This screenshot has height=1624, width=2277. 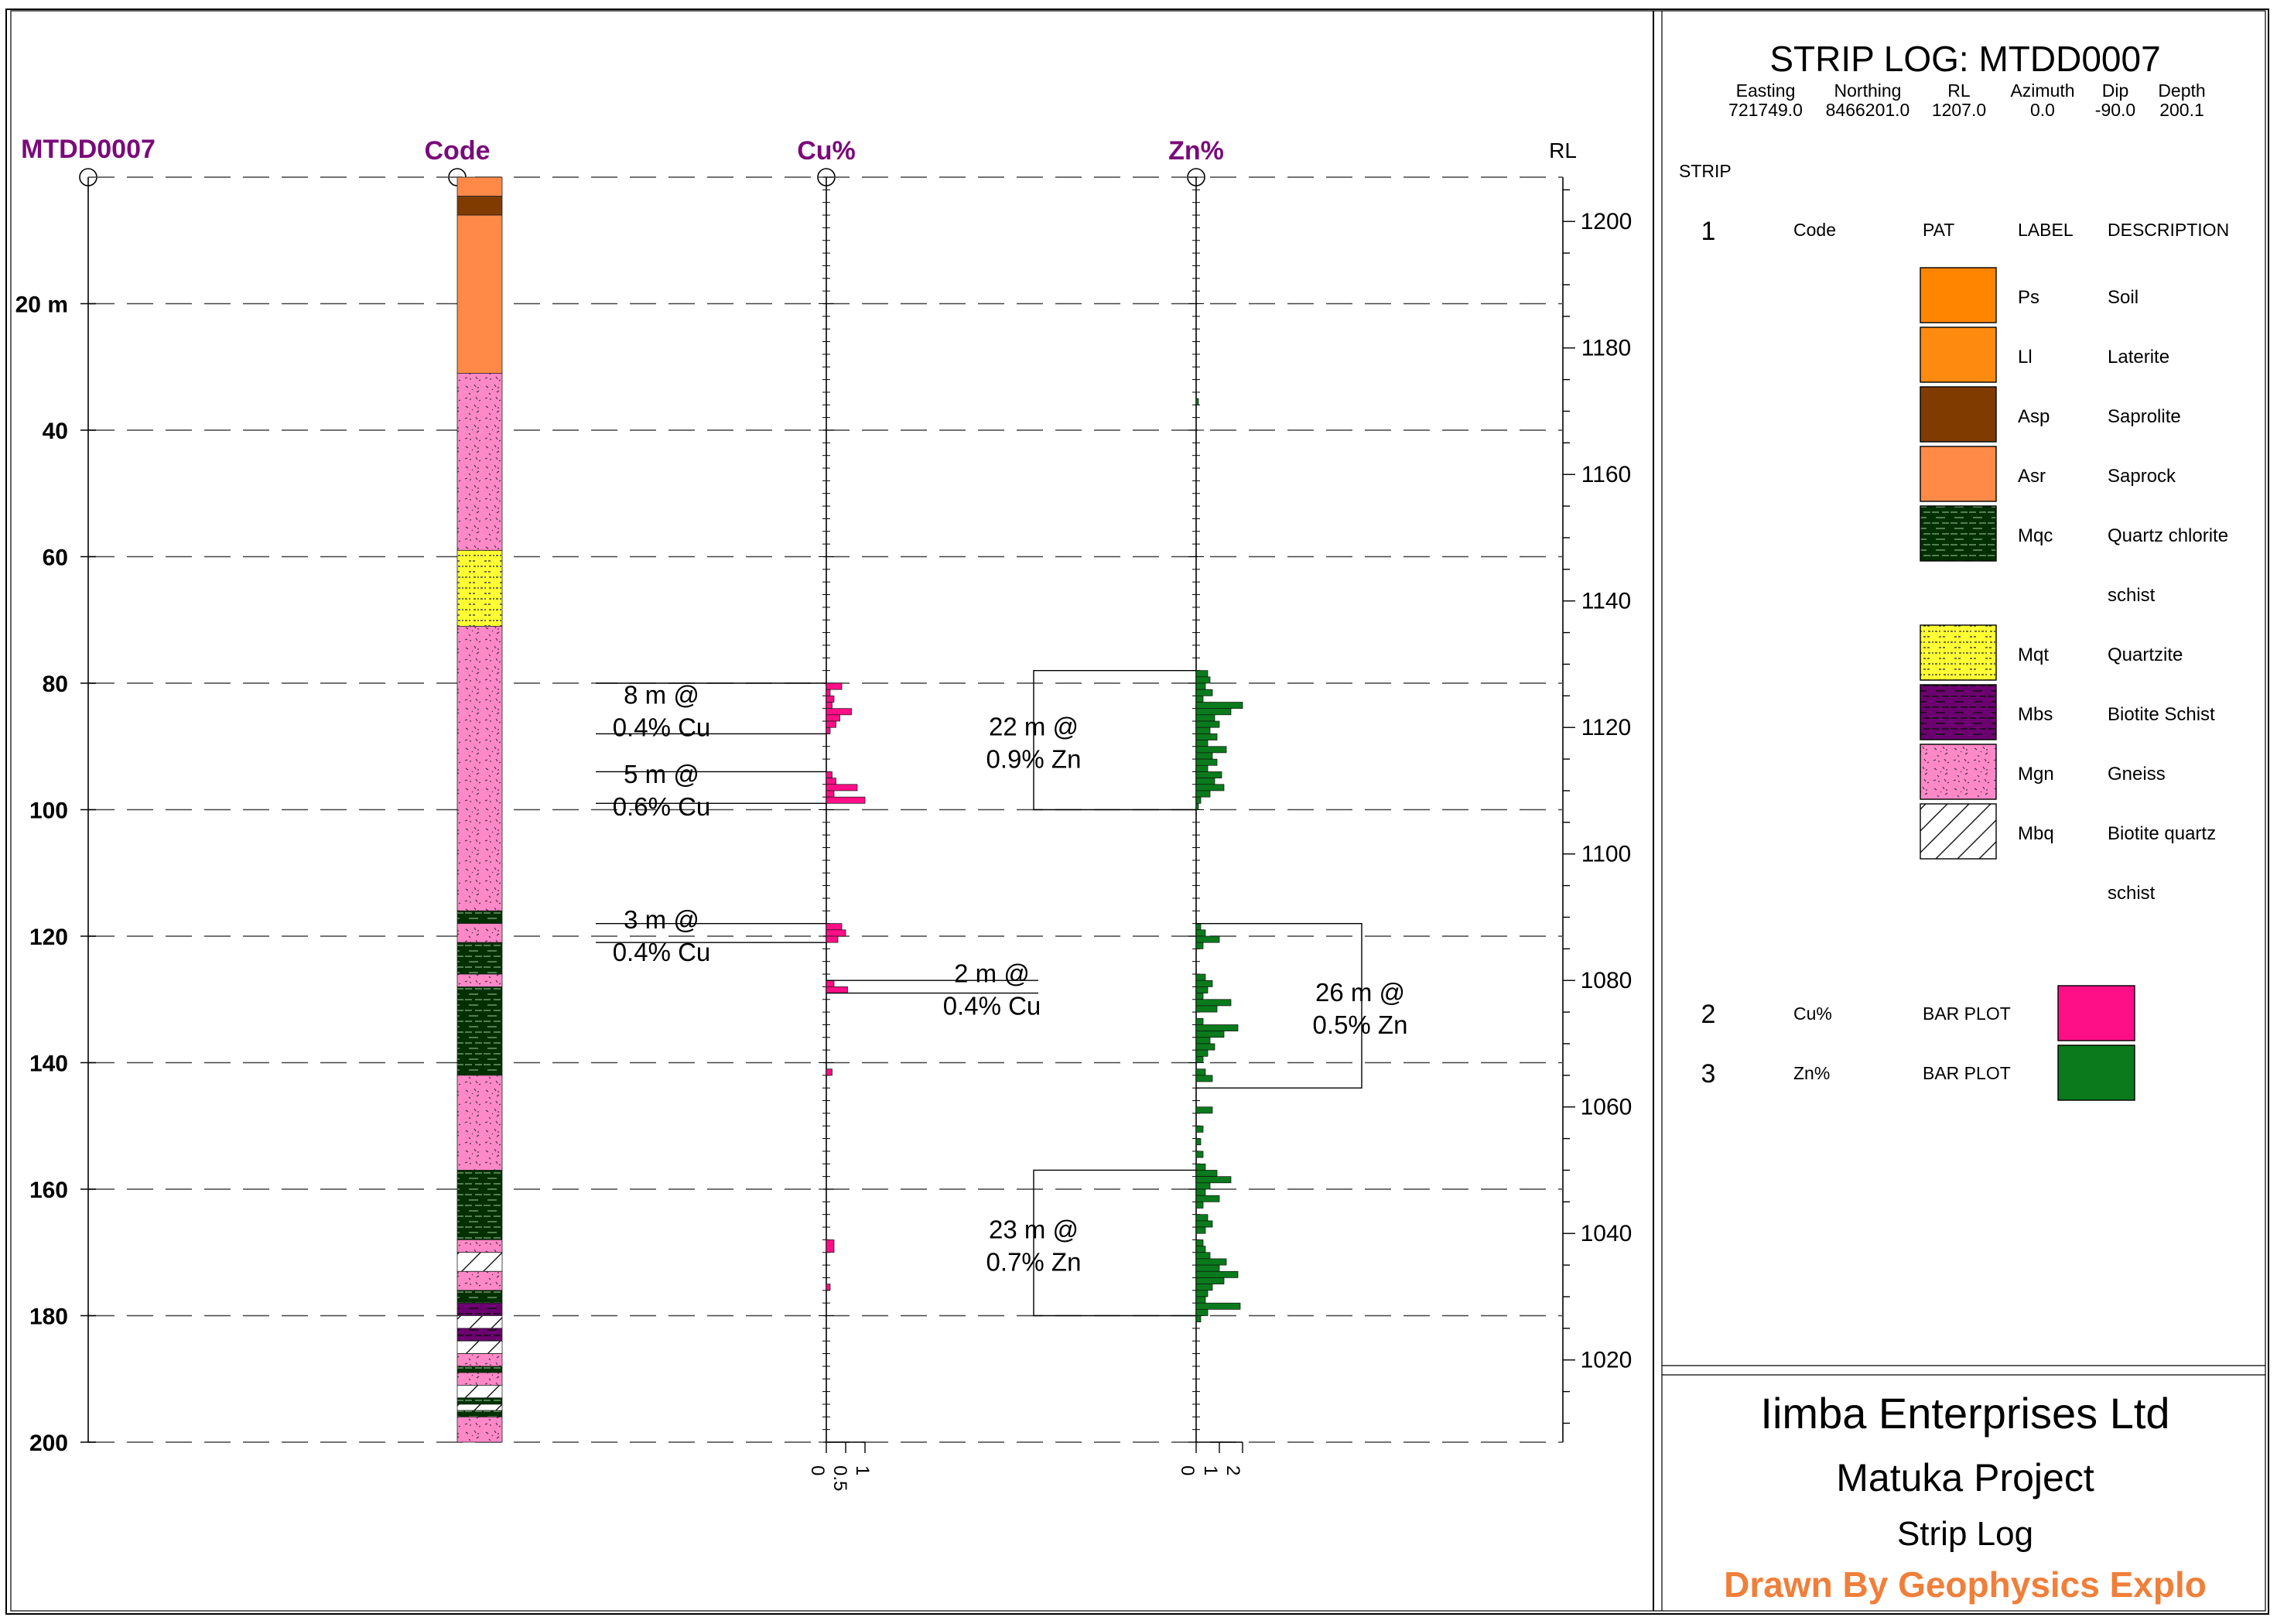 I want to click on depth-label: 40, so click(x=55, y=431).